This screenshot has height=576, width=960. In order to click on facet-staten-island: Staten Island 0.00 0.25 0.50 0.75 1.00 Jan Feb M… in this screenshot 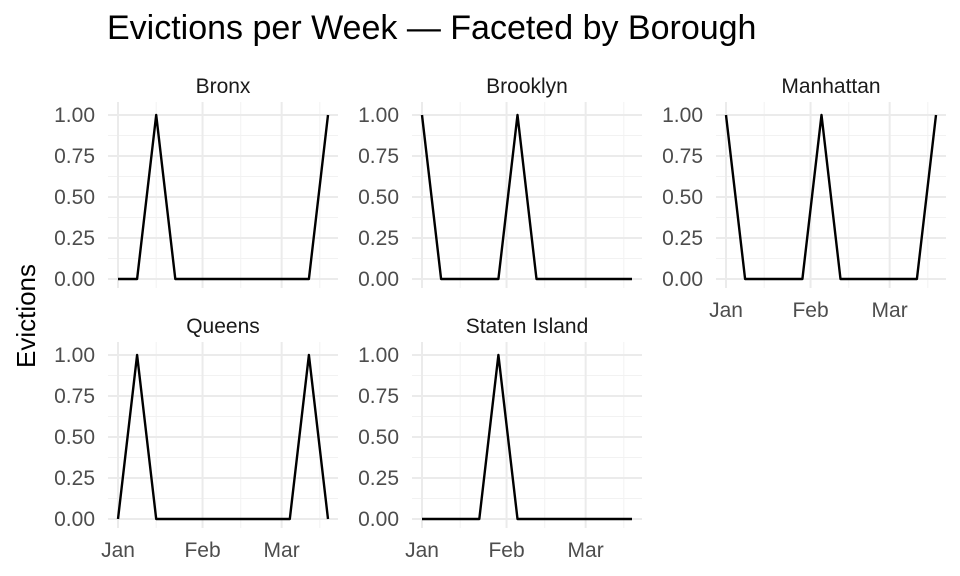, I will do `click(500, 438)`.